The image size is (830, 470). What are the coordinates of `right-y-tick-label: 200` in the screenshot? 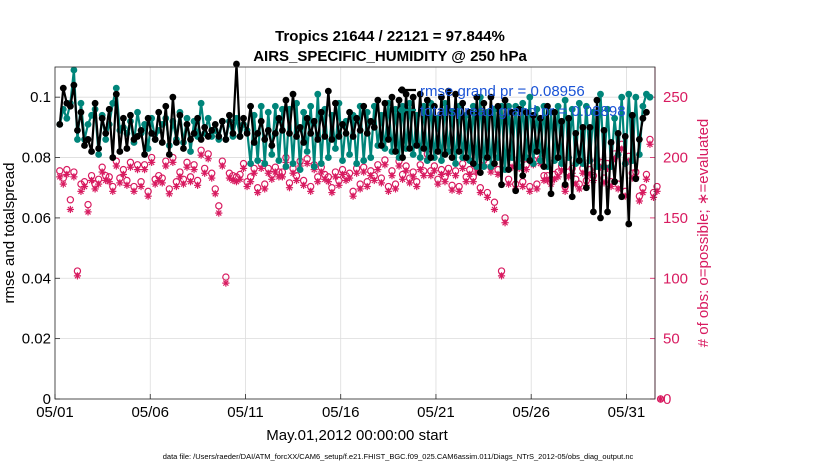 It's located at (675, 158).